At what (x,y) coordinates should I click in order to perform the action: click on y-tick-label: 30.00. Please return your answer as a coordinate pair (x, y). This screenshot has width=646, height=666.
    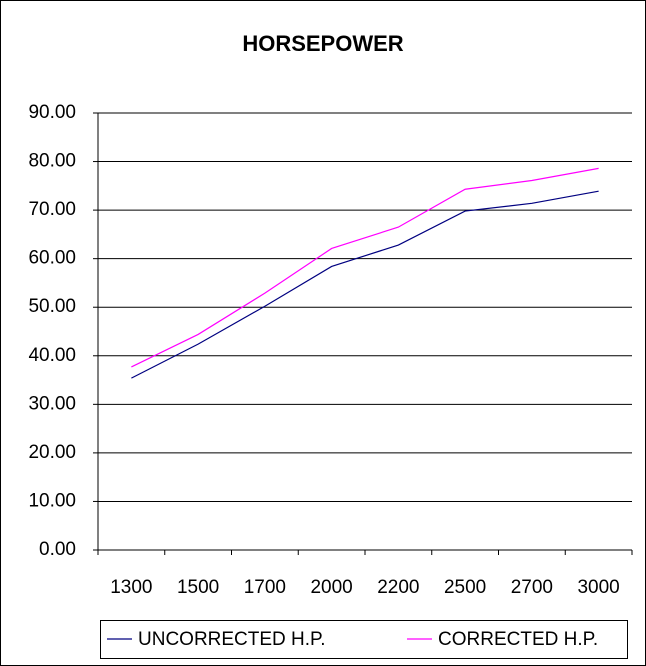
    Looking at the image, I should click on (52, 403).